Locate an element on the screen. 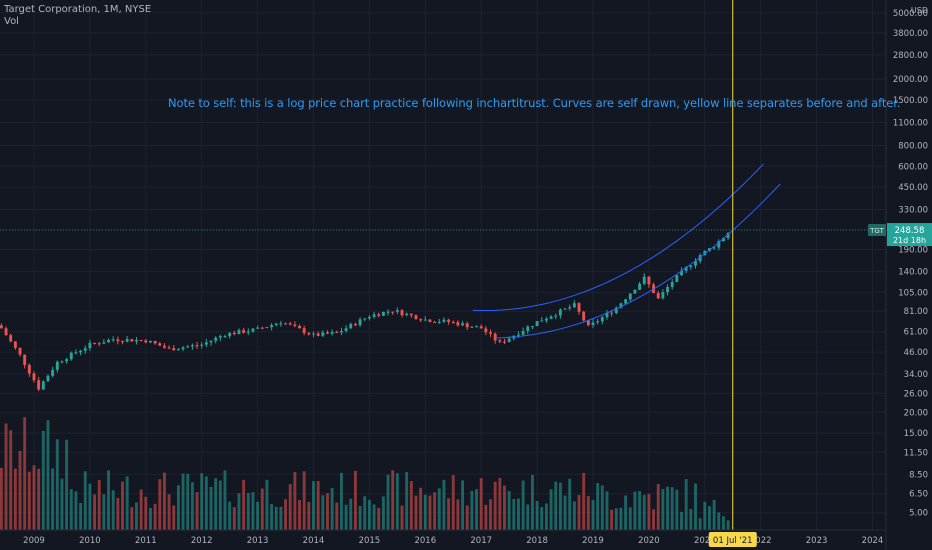 The width and height of the screenshot is (932, 550). price-tick: 2000.00 is located at coordinates (910, 80).